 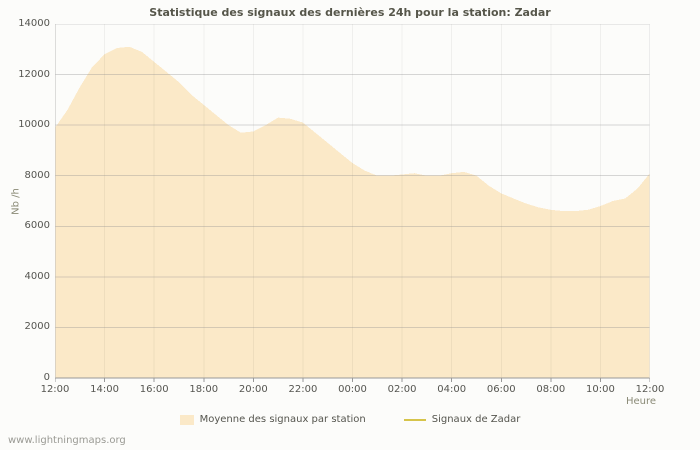 I want to click on x-tick-label: 20:00, so click(x=253, y=389).